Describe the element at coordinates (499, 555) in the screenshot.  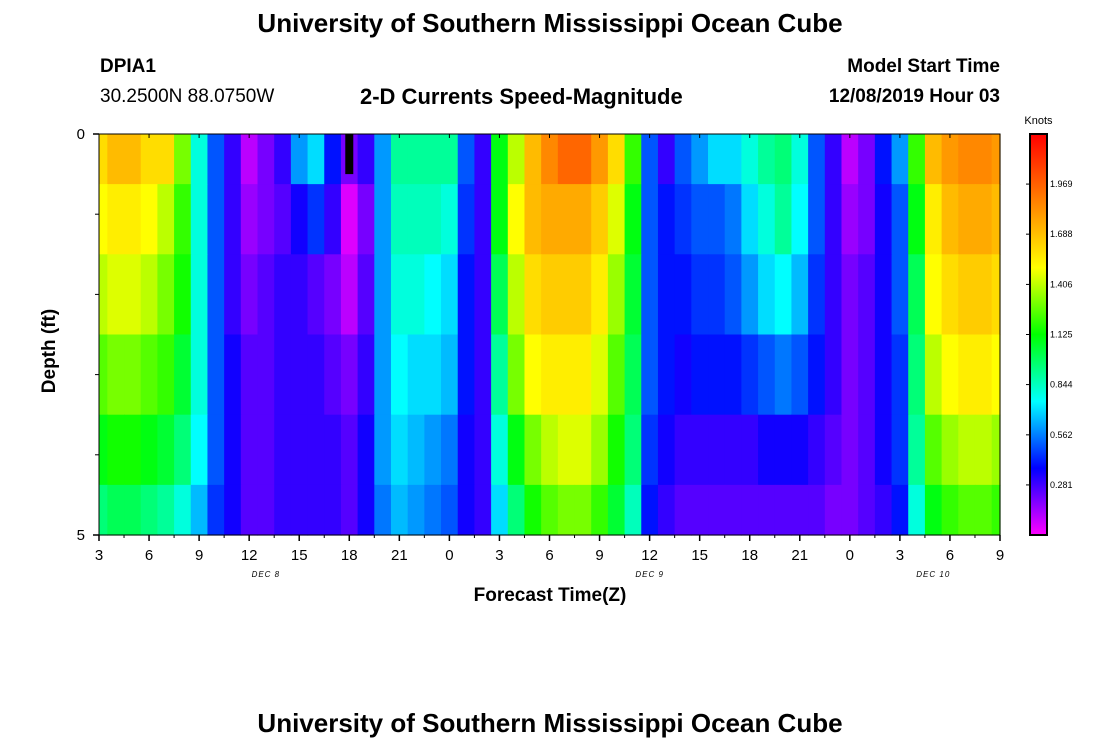
I see `x-tick-label: 3` at that location.